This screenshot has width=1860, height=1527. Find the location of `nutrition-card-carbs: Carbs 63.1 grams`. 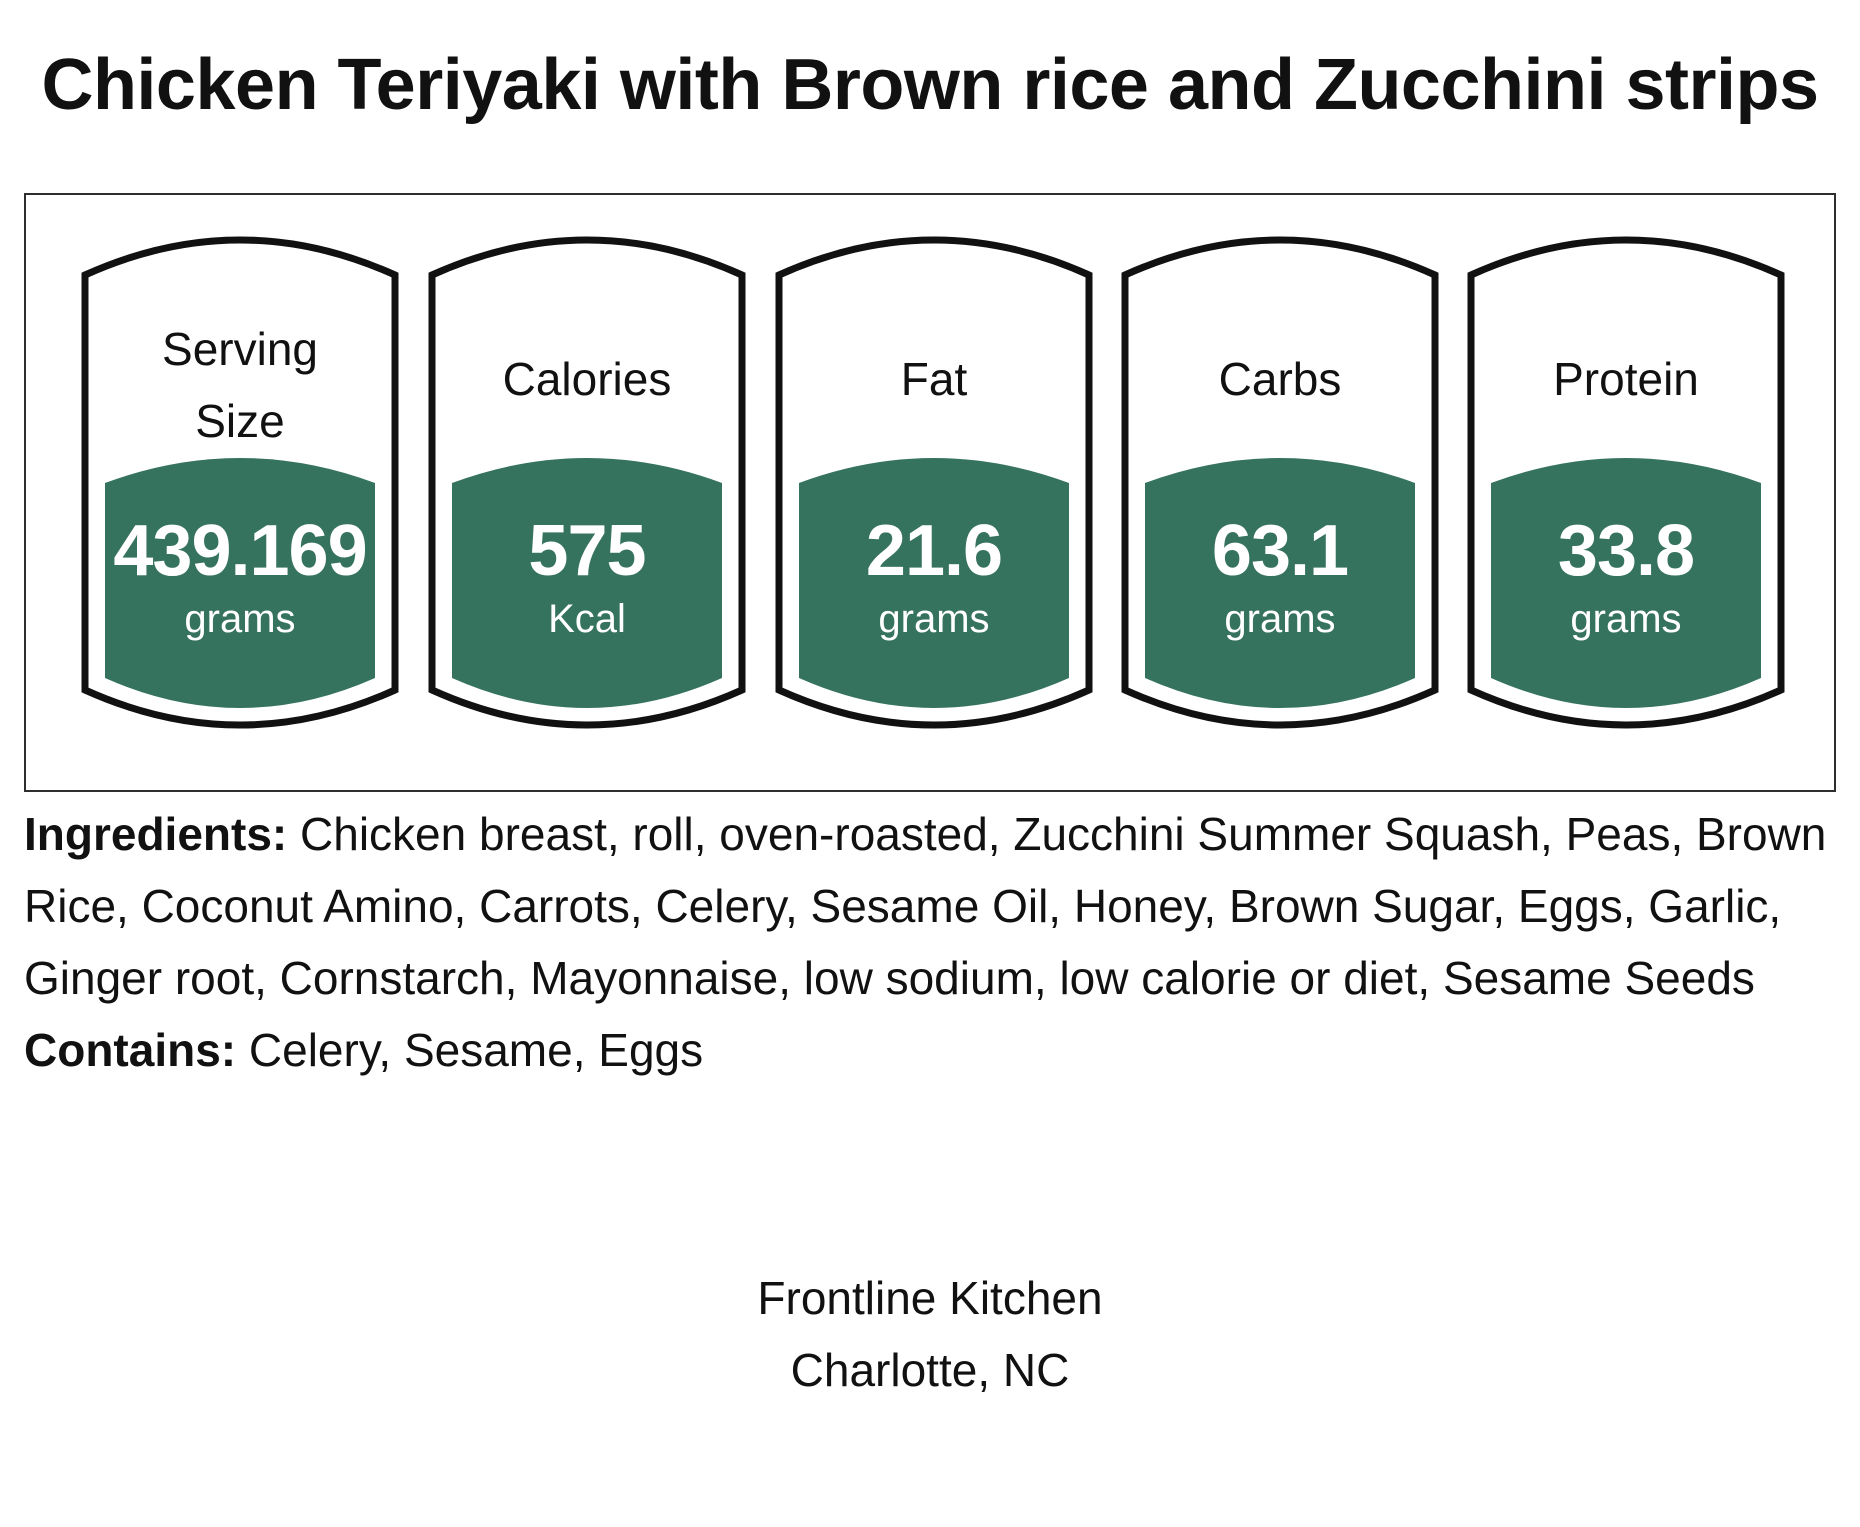

nutrition-card-carbs: Carbs 63.1 grams is located at coordinates (1280, 483).